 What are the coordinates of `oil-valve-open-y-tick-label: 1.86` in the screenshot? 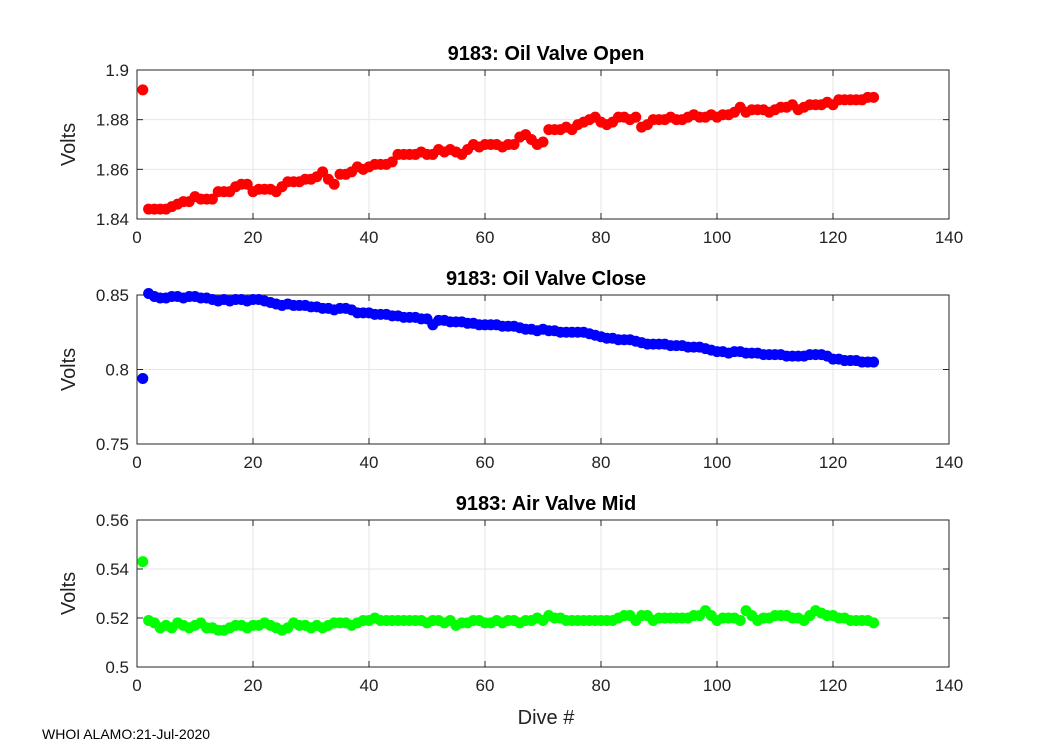 It's located at (112, 169).